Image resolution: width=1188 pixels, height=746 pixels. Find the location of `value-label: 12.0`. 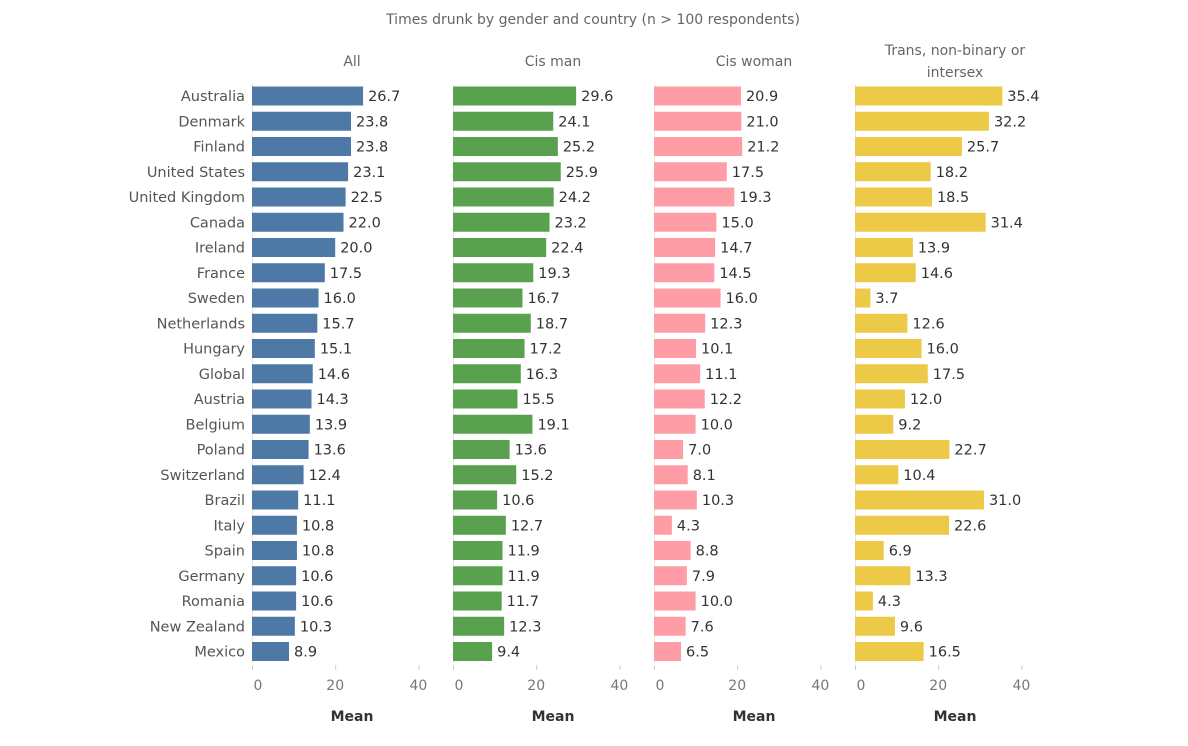

value-label: 12.0 is located at coordinates (926, 400).